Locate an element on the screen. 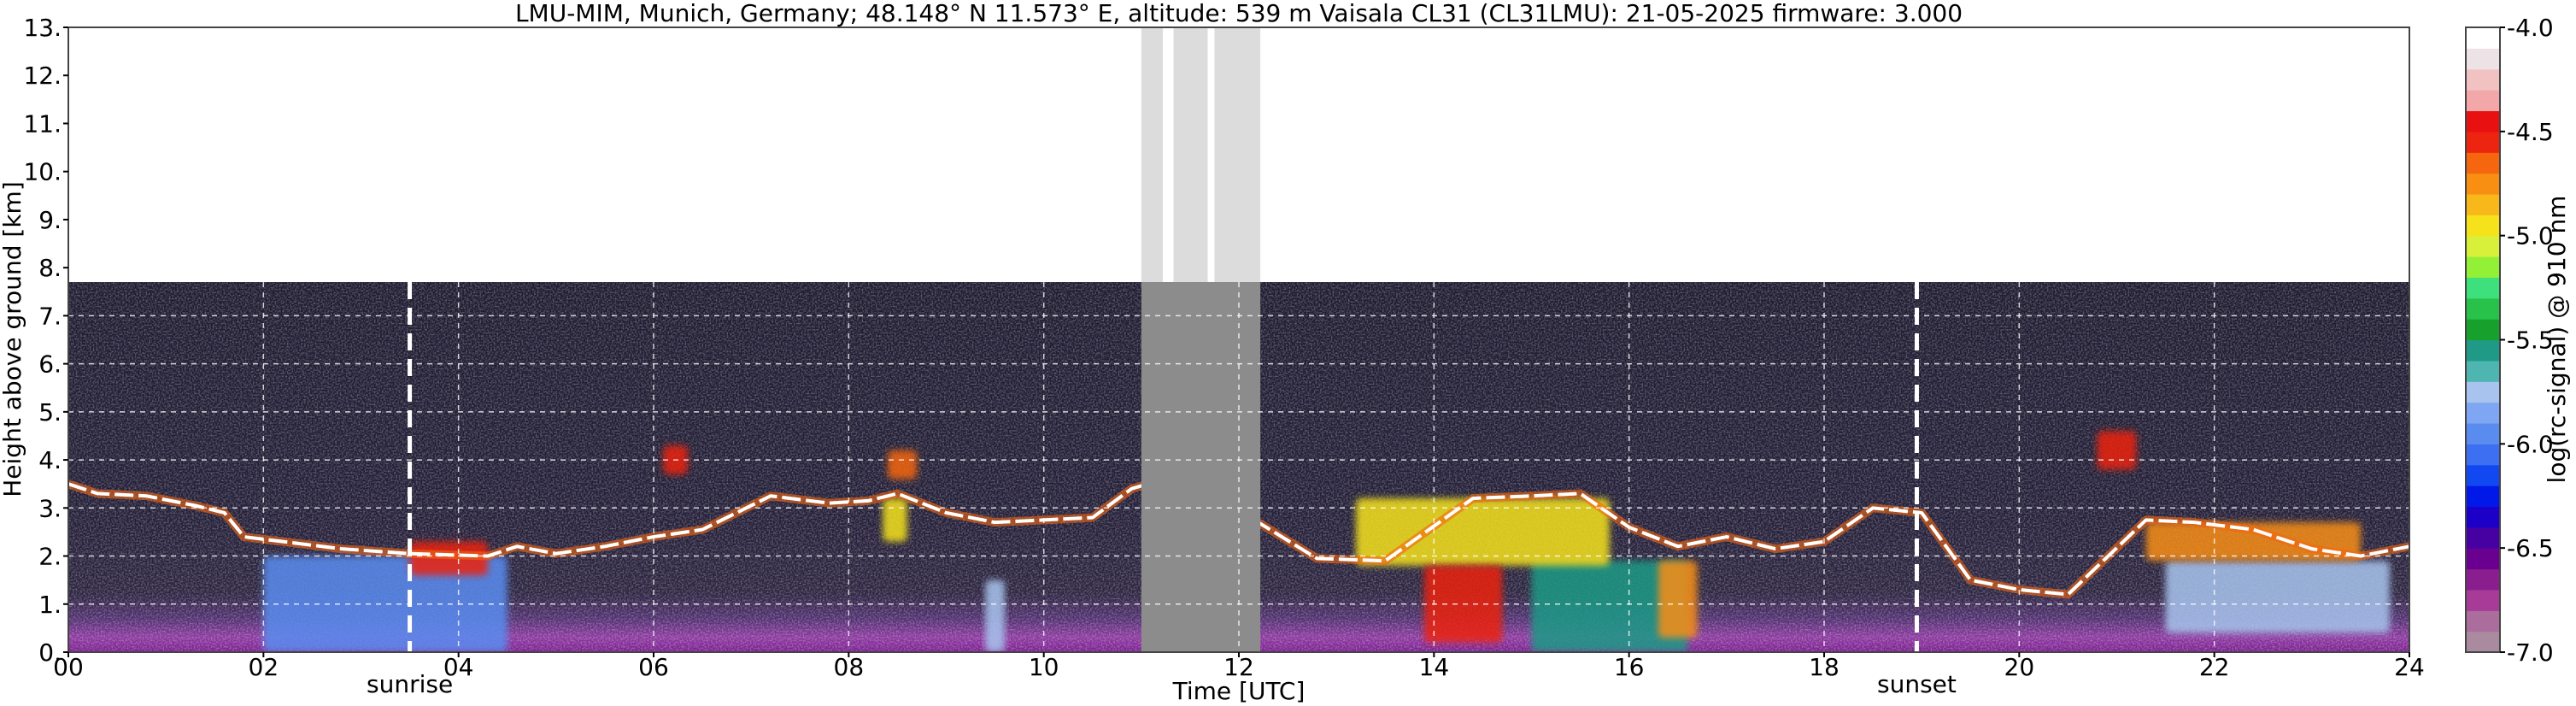  x-tick-label: 16 is located at coordinates (1629, 667).